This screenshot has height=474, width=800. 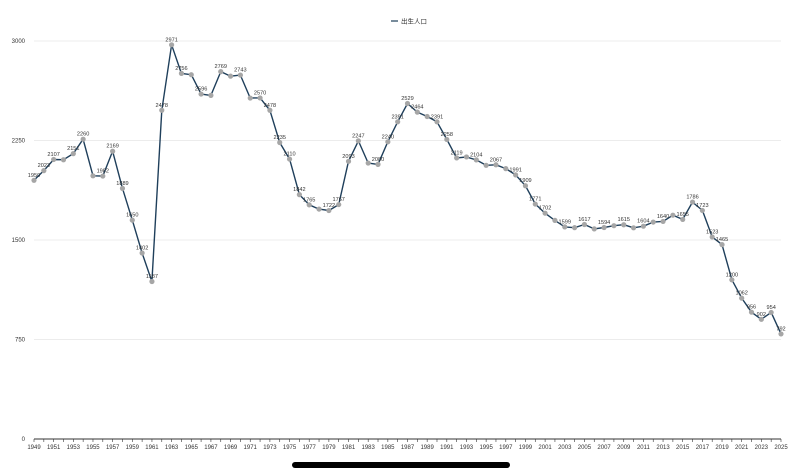 I want to click on x-tick-label: 1969, so click(x=231, y=448).